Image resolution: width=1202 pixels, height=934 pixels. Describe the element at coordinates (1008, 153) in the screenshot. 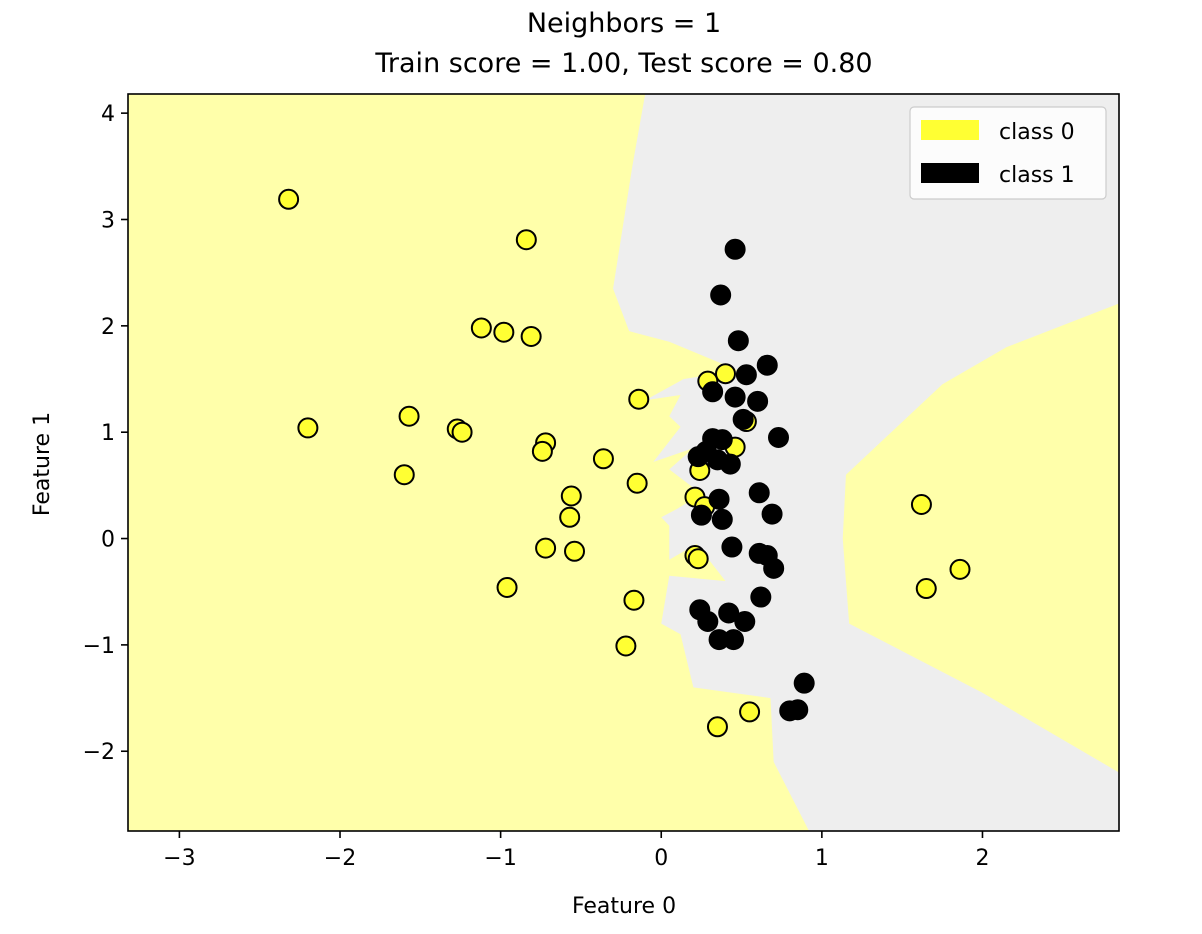

I see `legend: class 0 class 1` at that location.